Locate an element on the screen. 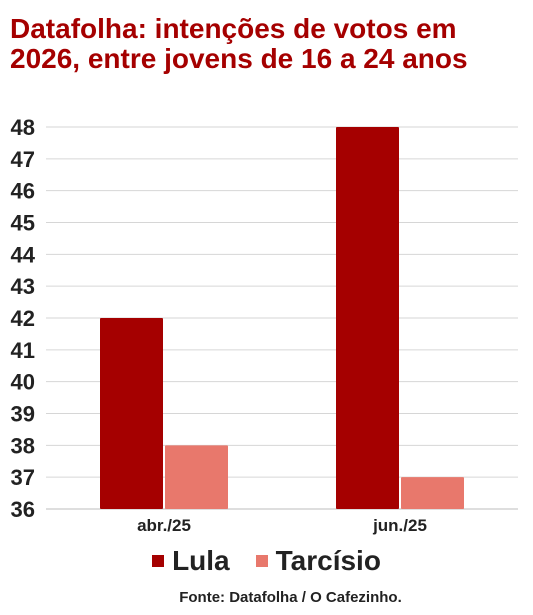  legend-swatch-lula is located at coordinates (158, 561).